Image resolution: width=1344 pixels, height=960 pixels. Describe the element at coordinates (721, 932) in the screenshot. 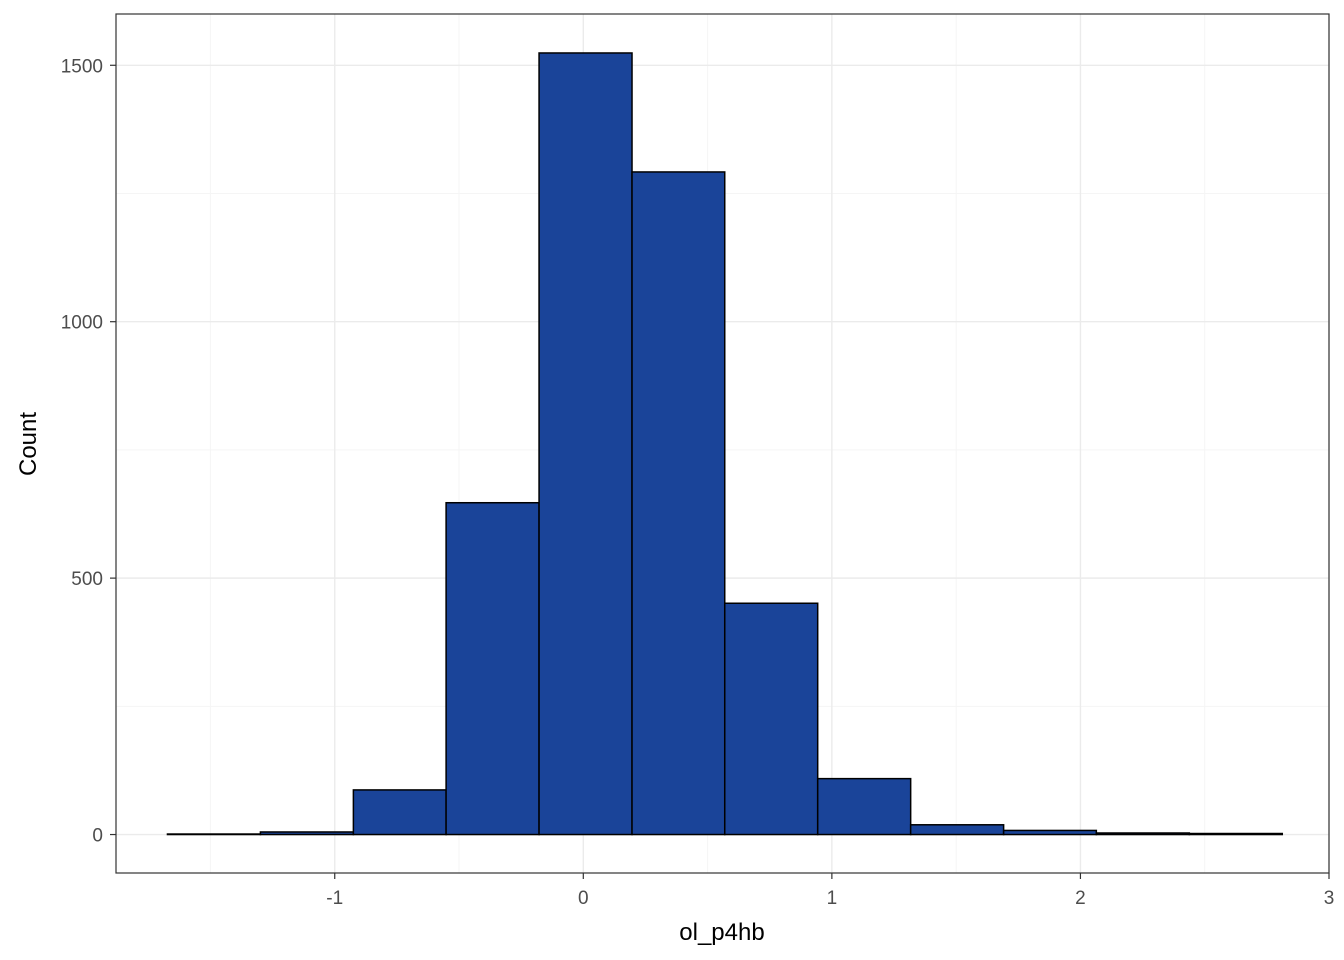

I see `x-axis-title: ol_p4hb` at that location.